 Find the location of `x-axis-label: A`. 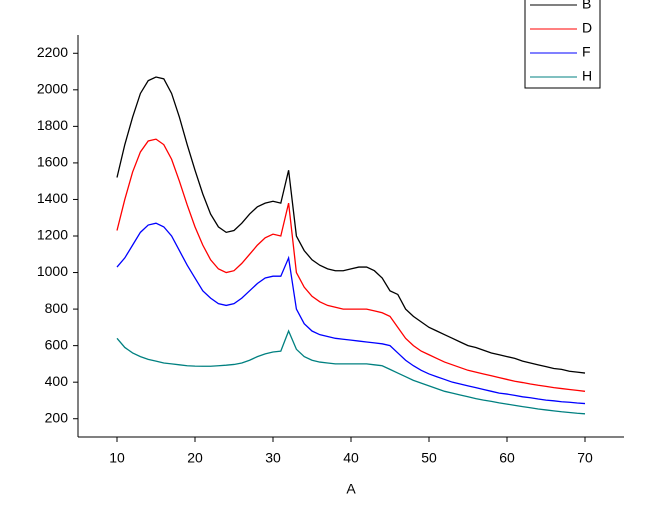

x-axis-label: A is located at coordinates (351, 489).